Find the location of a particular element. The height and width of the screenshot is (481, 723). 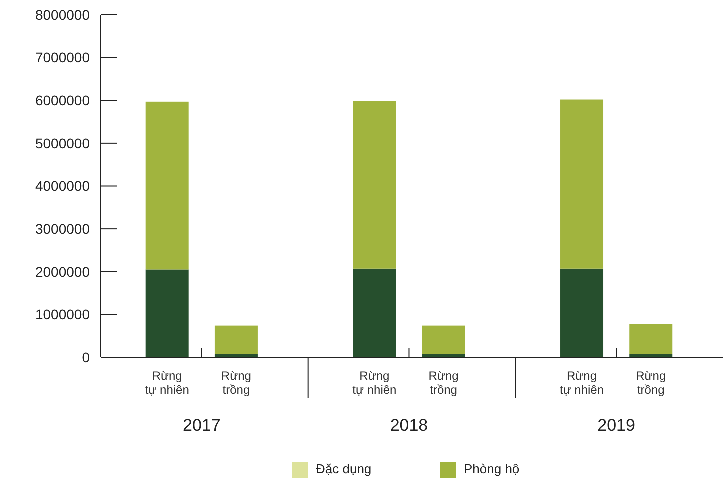

text: 2019 is located at coordinates (617, 425).